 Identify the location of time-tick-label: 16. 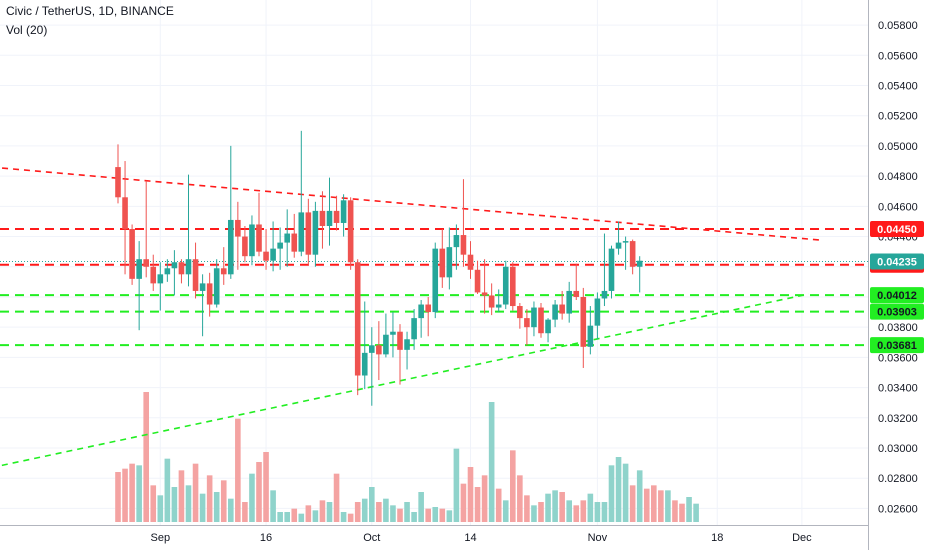
(266, 538).